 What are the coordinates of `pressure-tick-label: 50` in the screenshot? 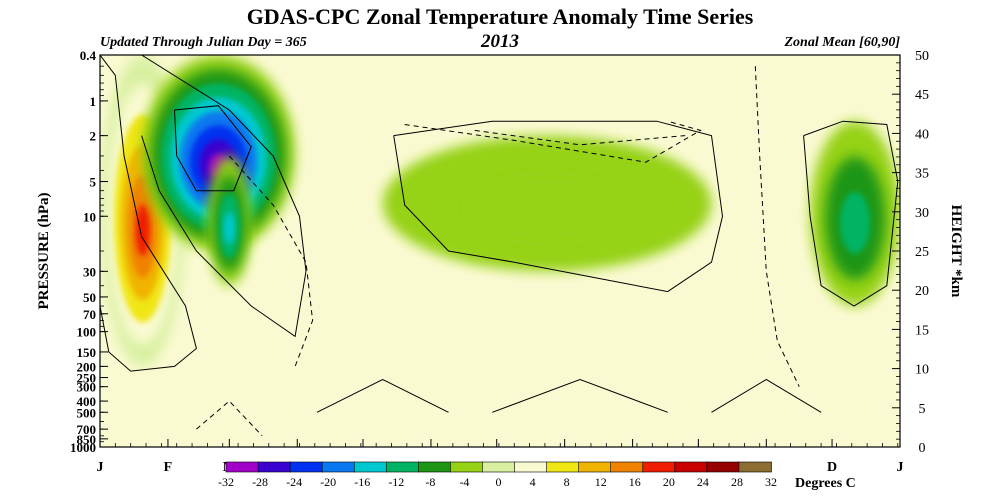 It's located at (89, 297).